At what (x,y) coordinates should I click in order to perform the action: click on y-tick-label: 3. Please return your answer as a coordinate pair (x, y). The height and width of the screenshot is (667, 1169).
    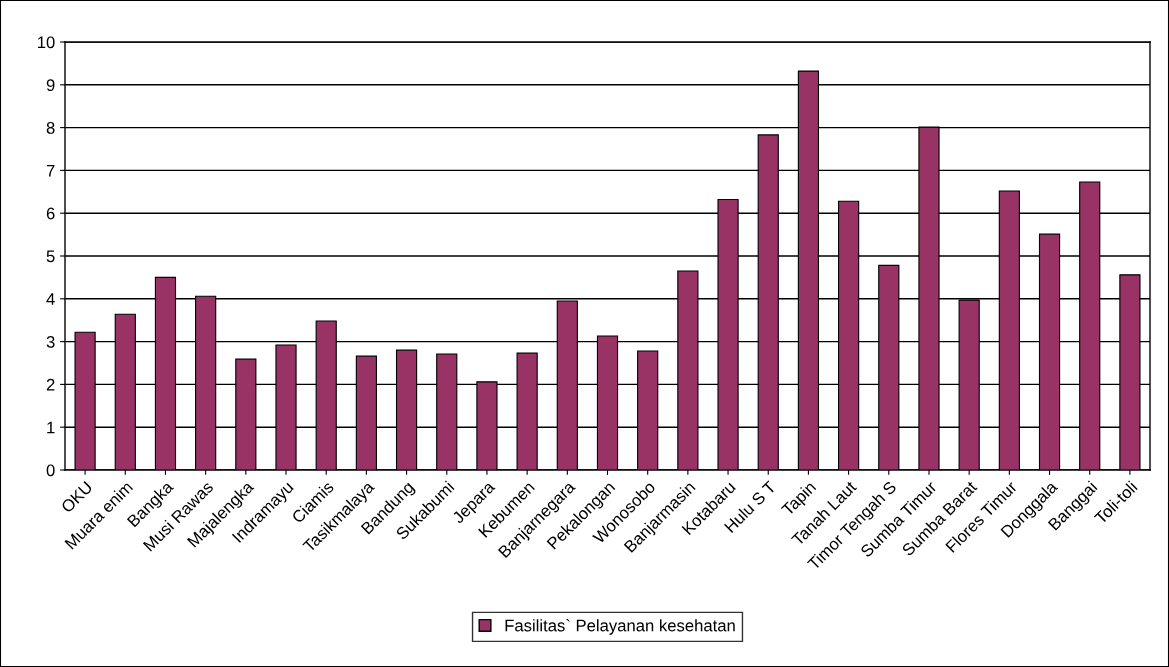
    Looking at the image, I should click on (50, 342).